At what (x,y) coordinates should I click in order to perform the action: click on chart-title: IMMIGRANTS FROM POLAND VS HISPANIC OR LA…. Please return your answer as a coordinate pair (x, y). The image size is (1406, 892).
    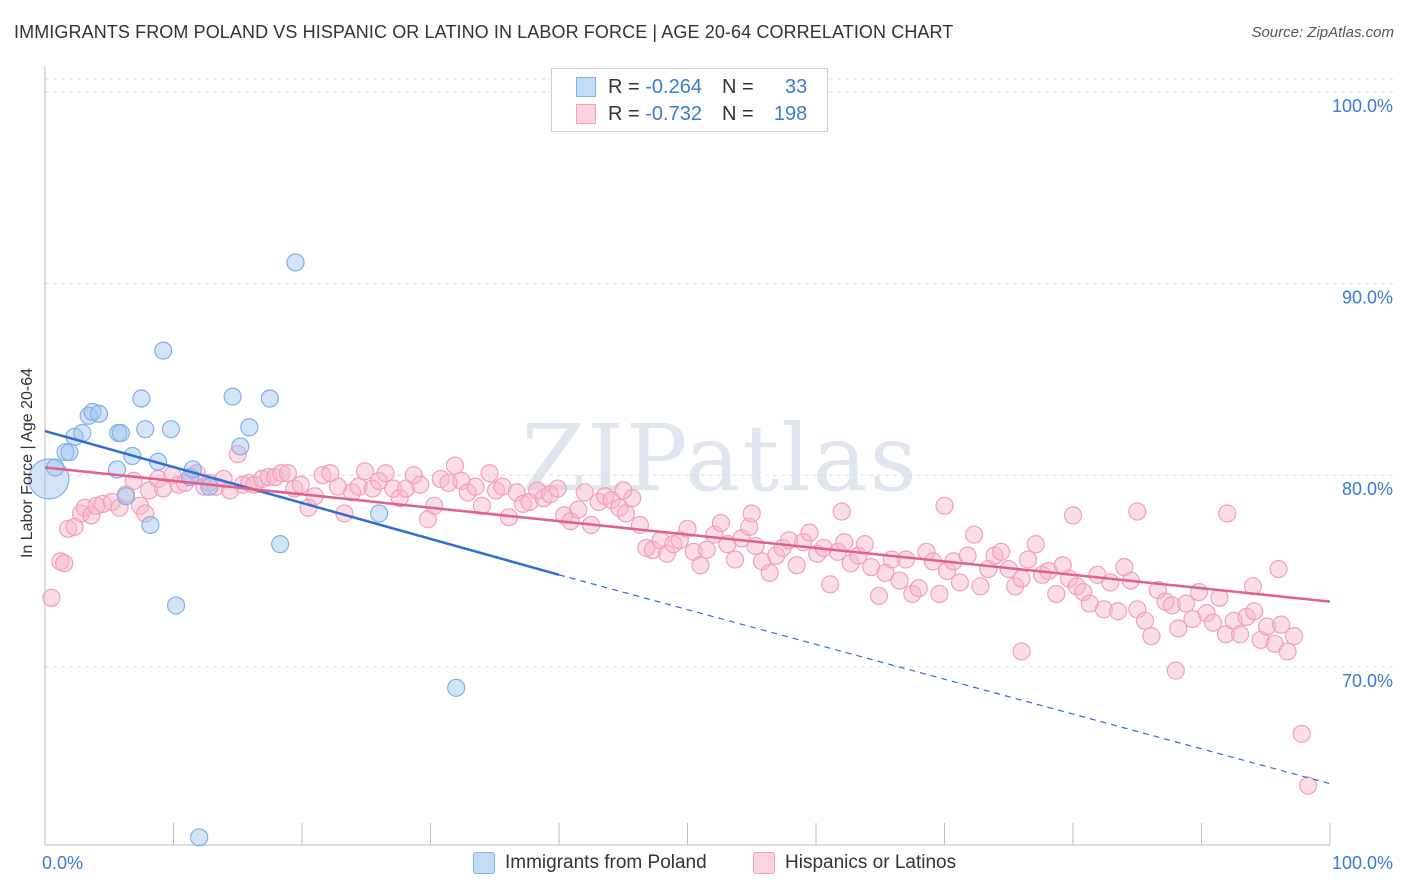
    Looking at the image, I should click on (484, 32).